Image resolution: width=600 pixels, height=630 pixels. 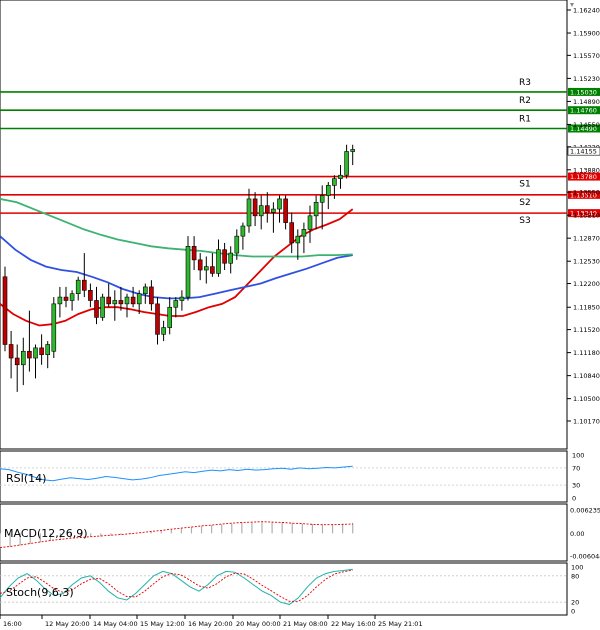 I want to click on current-price-marker: 1.14155, so click(x=583, y=151).